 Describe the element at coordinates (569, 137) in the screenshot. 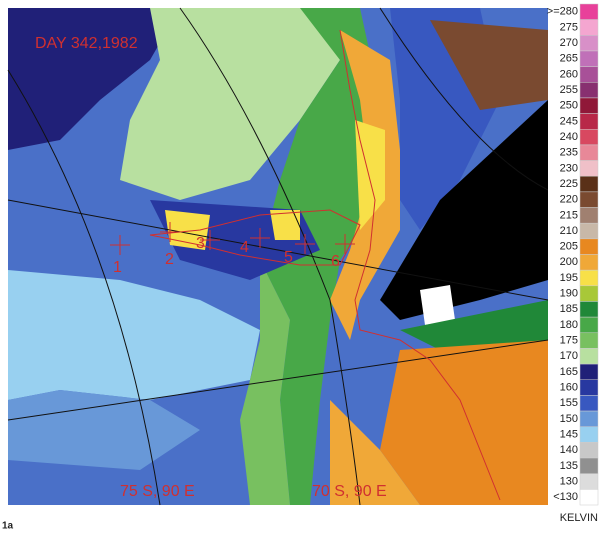

I see `legend-label: 240` at that location.